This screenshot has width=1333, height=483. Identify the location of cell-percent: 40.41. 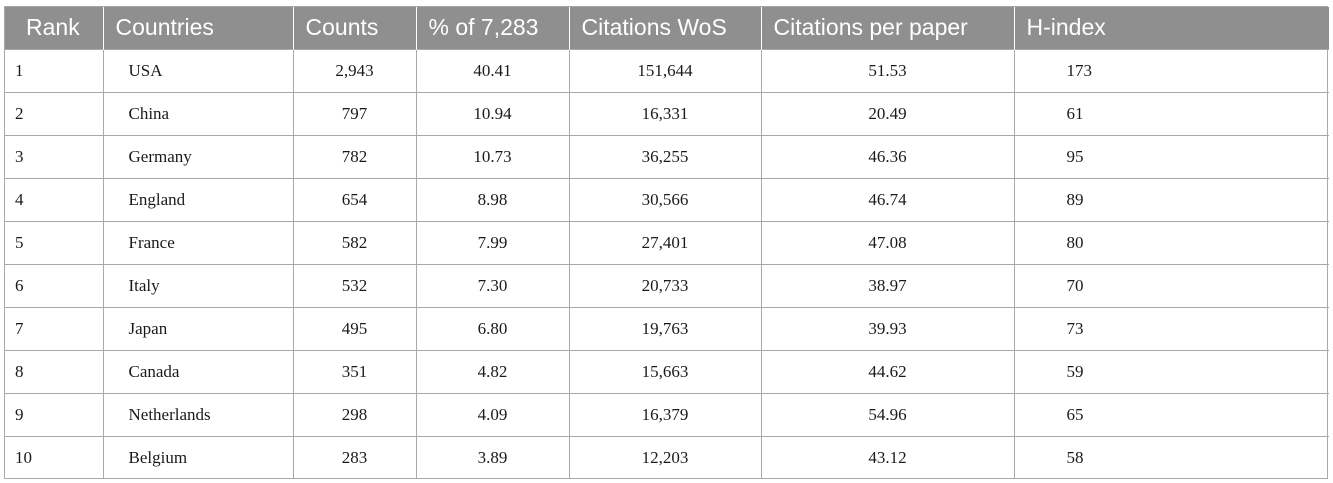
(492, 70).